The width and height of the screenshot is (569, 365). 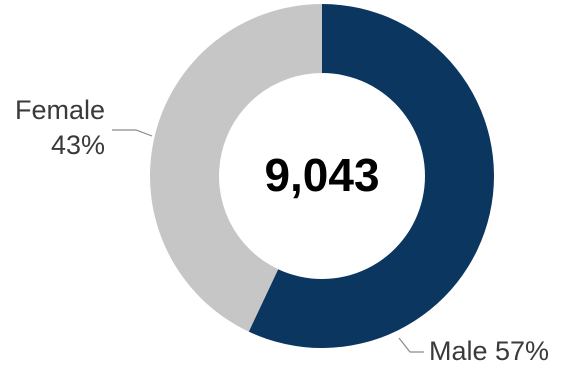 What do you see at coordinates (78, 145) in the screenshot?
I see `female-label-pct: 43%` at bounding box center [78, 145].